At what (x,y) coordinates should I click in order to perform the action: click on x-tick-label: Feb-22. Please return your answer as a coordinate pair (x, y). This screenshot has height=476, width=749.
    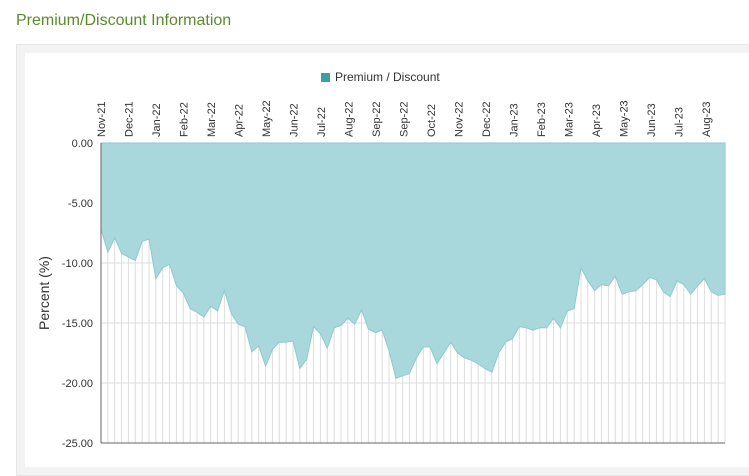
    Looking at the image, I should click on (185, 119).